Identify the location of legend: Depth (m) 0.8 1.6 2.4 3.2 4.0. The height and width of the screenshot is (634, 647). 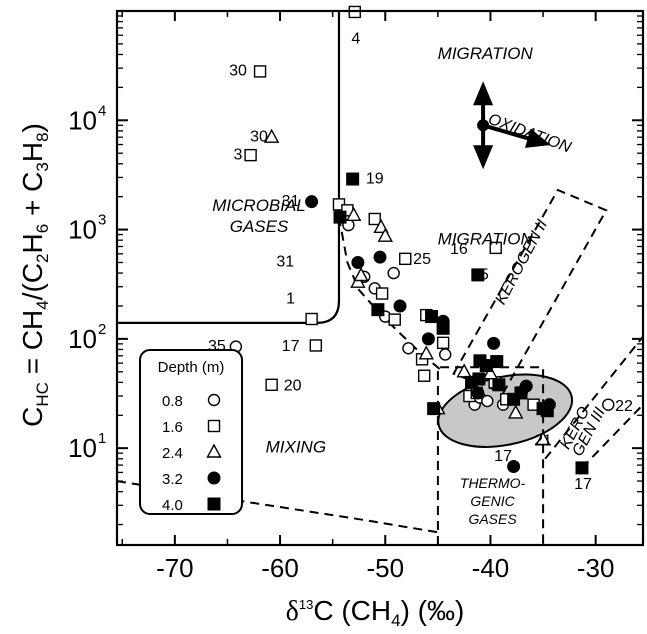
(191, 432).